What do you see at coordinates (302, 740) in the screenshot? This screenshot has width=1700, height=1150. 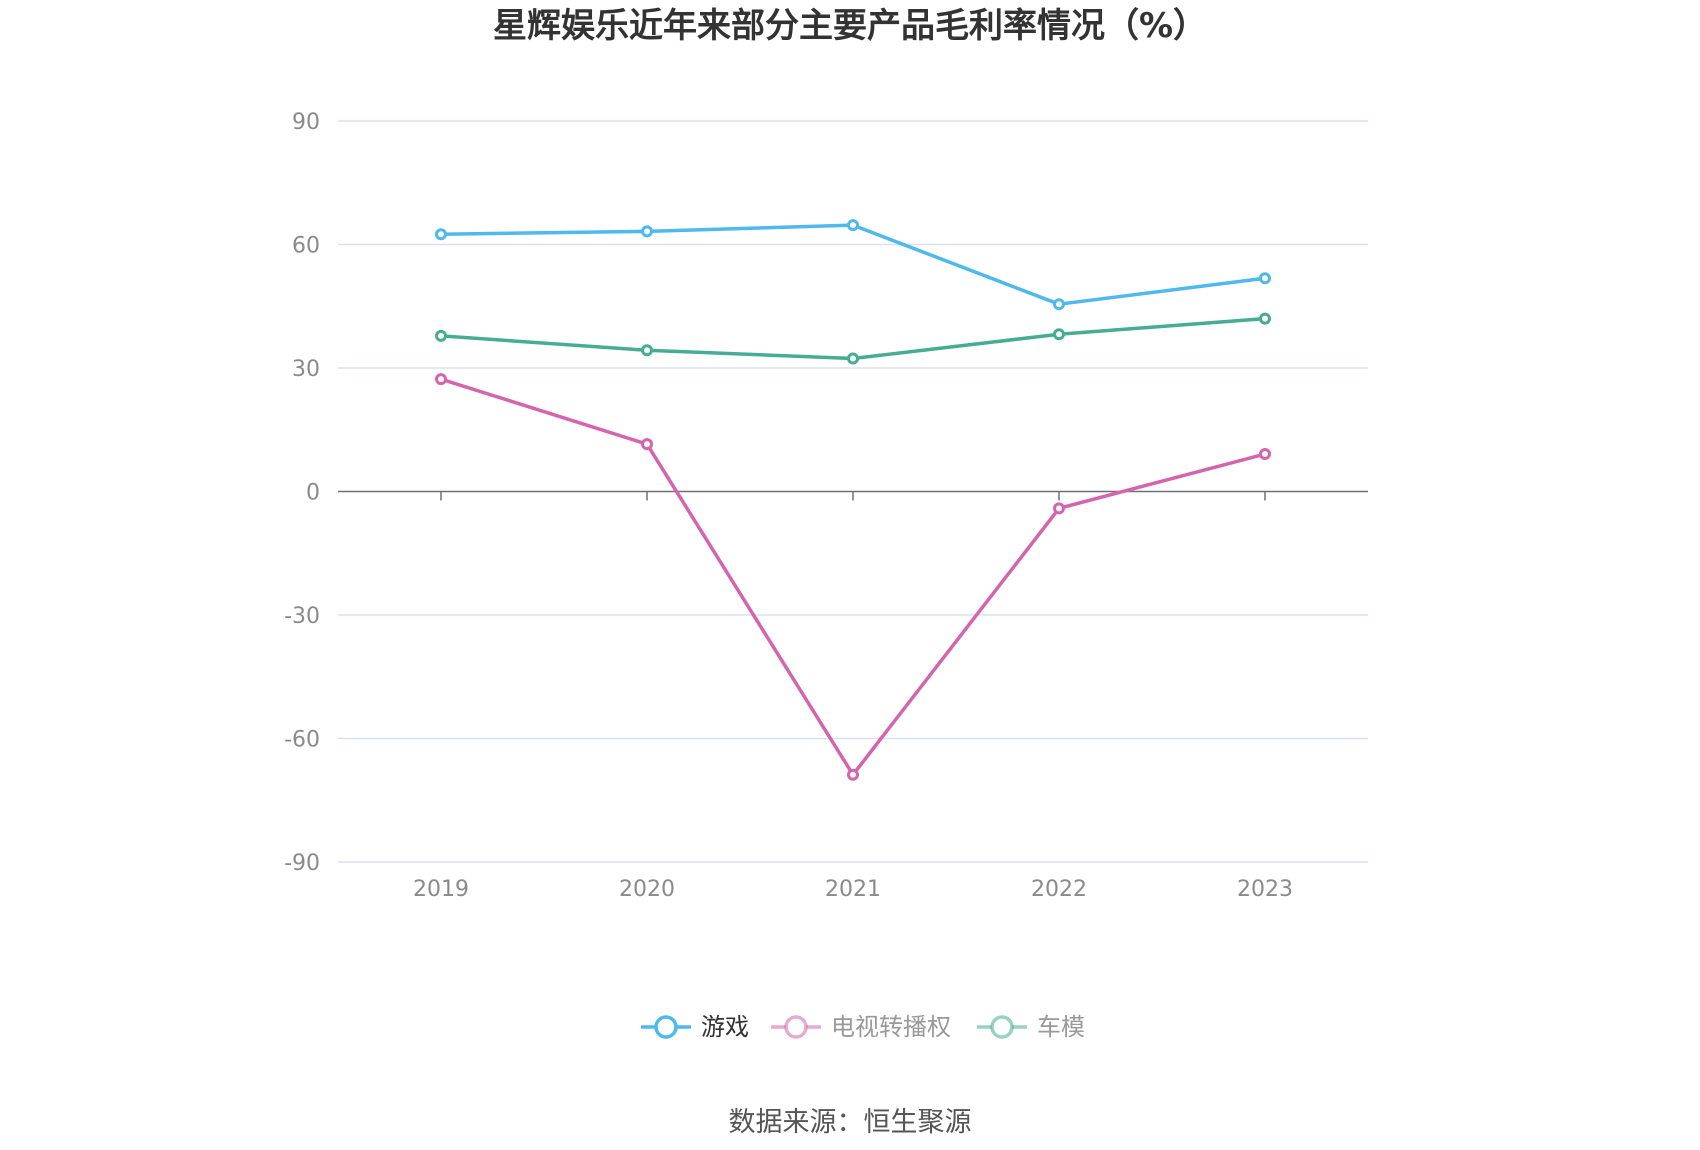 I see `y-tick-label: -60` at bounding box center [302, 740].